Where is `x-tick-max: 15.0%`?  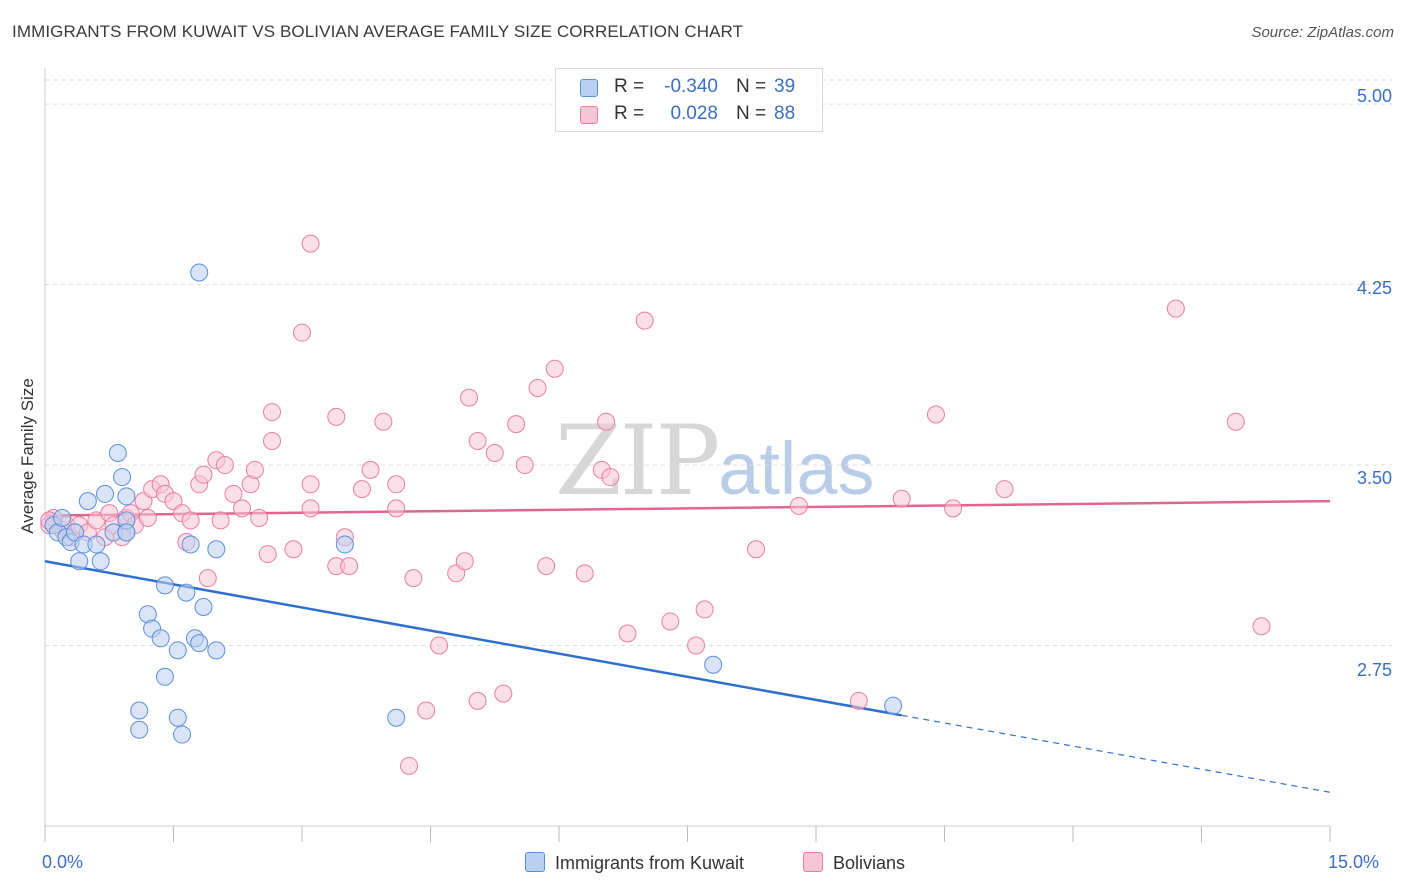 x-tick-max: 15.0% is located at coordinates (1354, 862).